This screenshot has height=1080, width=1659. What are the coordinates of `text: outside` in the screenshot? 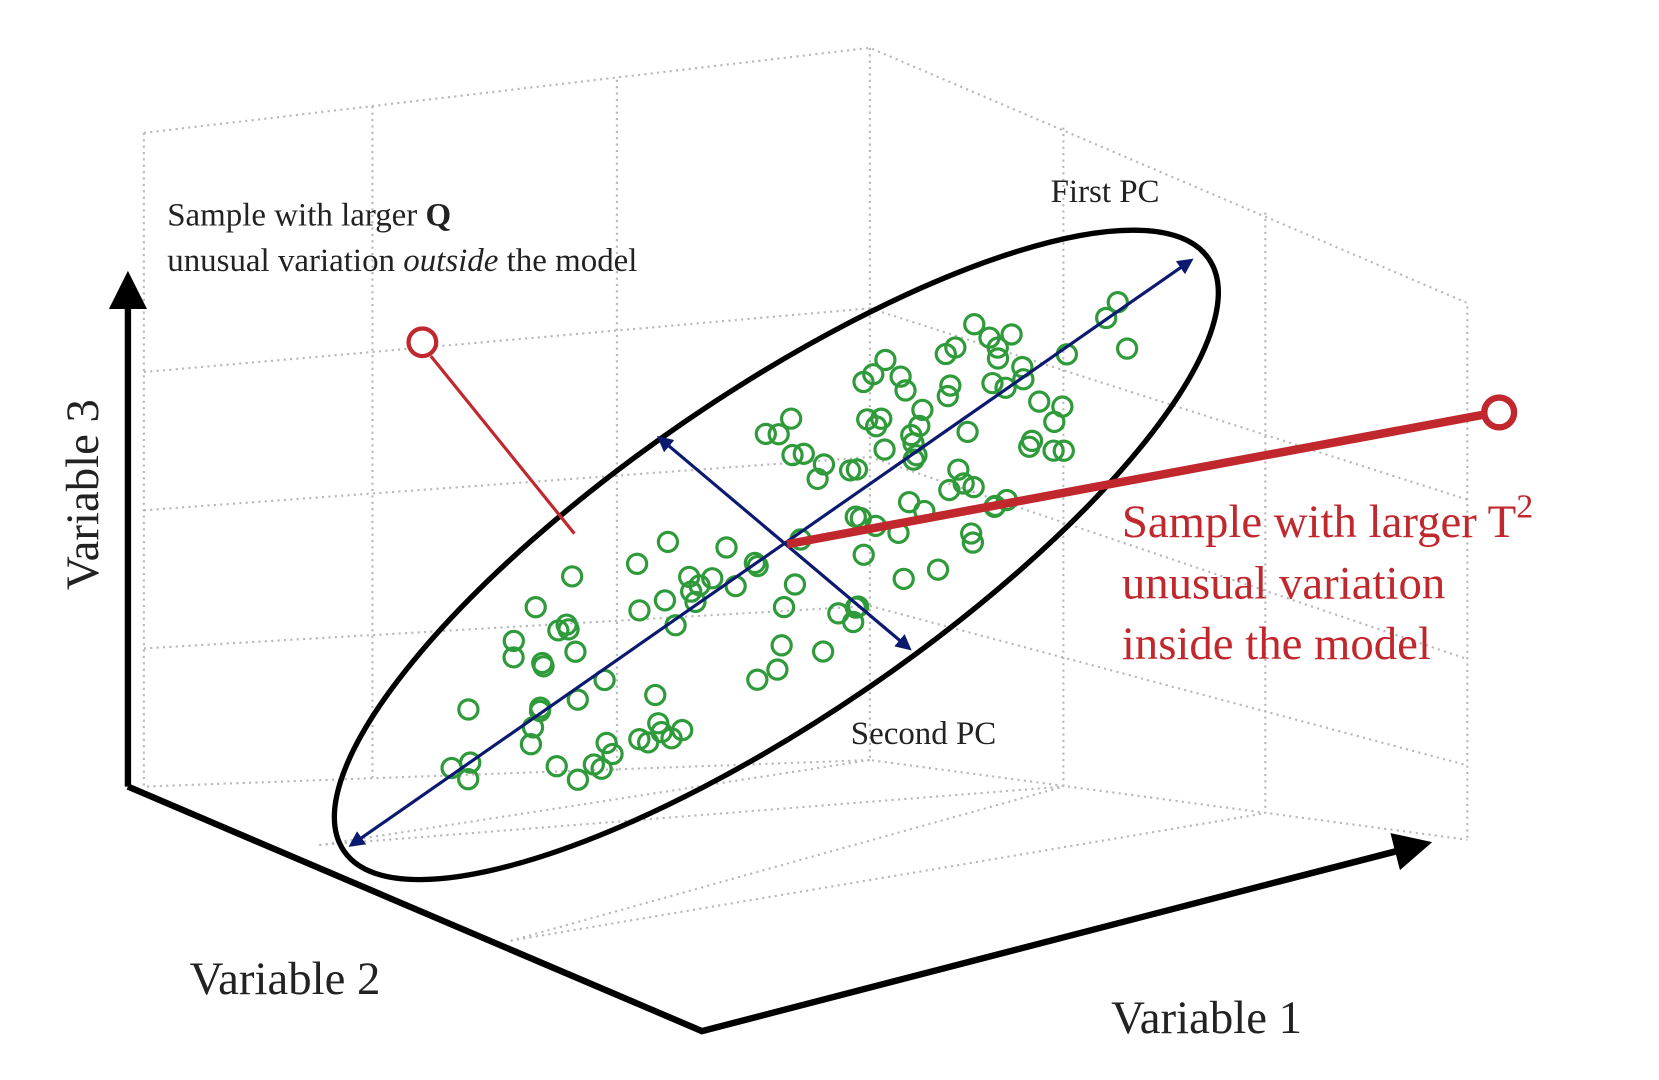 It's located at (450, 261).